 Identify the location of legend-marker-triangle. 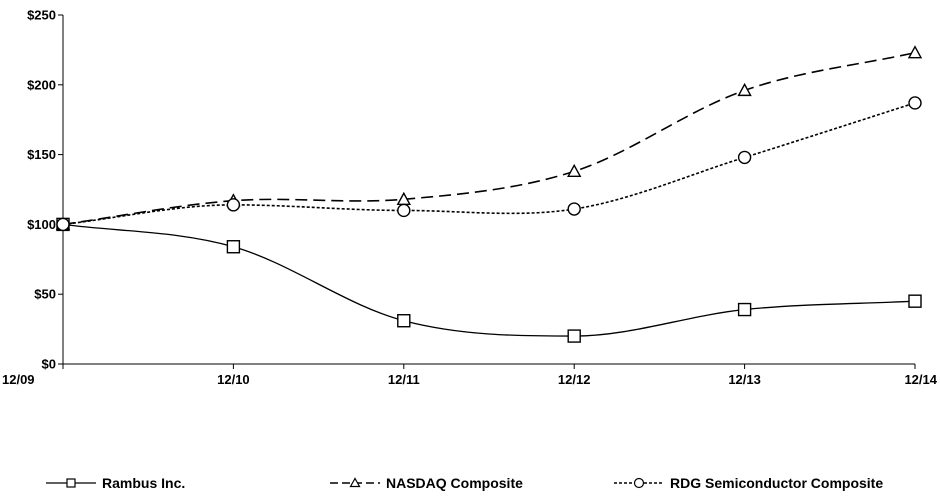
(355, 482).